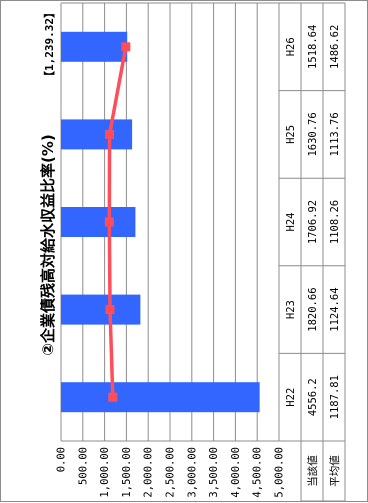  What do you see at coordinates (105, 472) in the screenshot?
I see `value-tick-label: 1,000.00` at bounding box center [105, 472].